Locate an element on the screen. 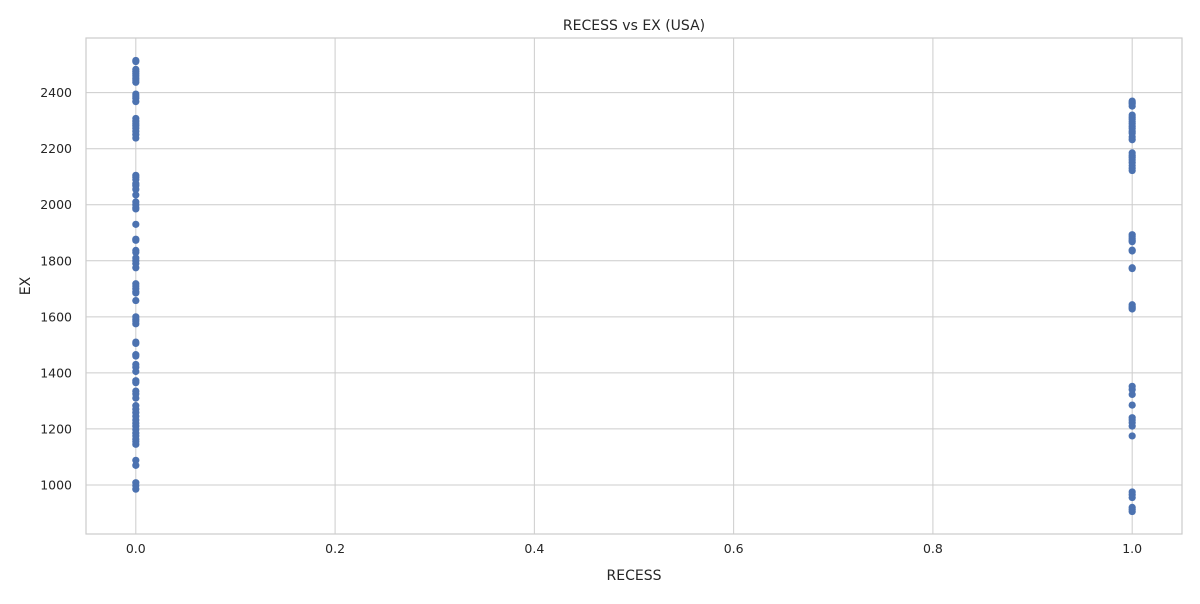 The width and height of the screenshot is (1200, 604). x-tick-label: 0.6 is located at coordinates (734, 548).